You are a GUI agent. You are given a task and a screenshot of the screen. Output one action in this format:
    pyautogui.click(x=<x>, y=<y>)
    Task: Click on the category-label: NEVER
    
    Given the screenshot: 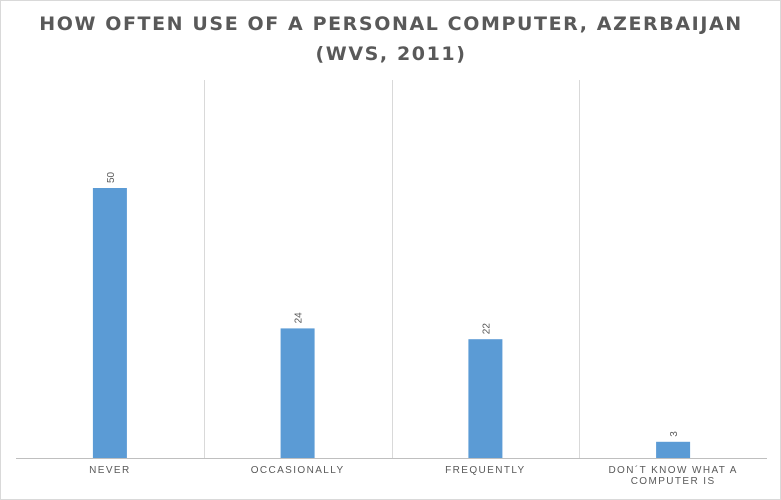 What is the action you would take?
    pyautogui.click(x=109, y=470)
    